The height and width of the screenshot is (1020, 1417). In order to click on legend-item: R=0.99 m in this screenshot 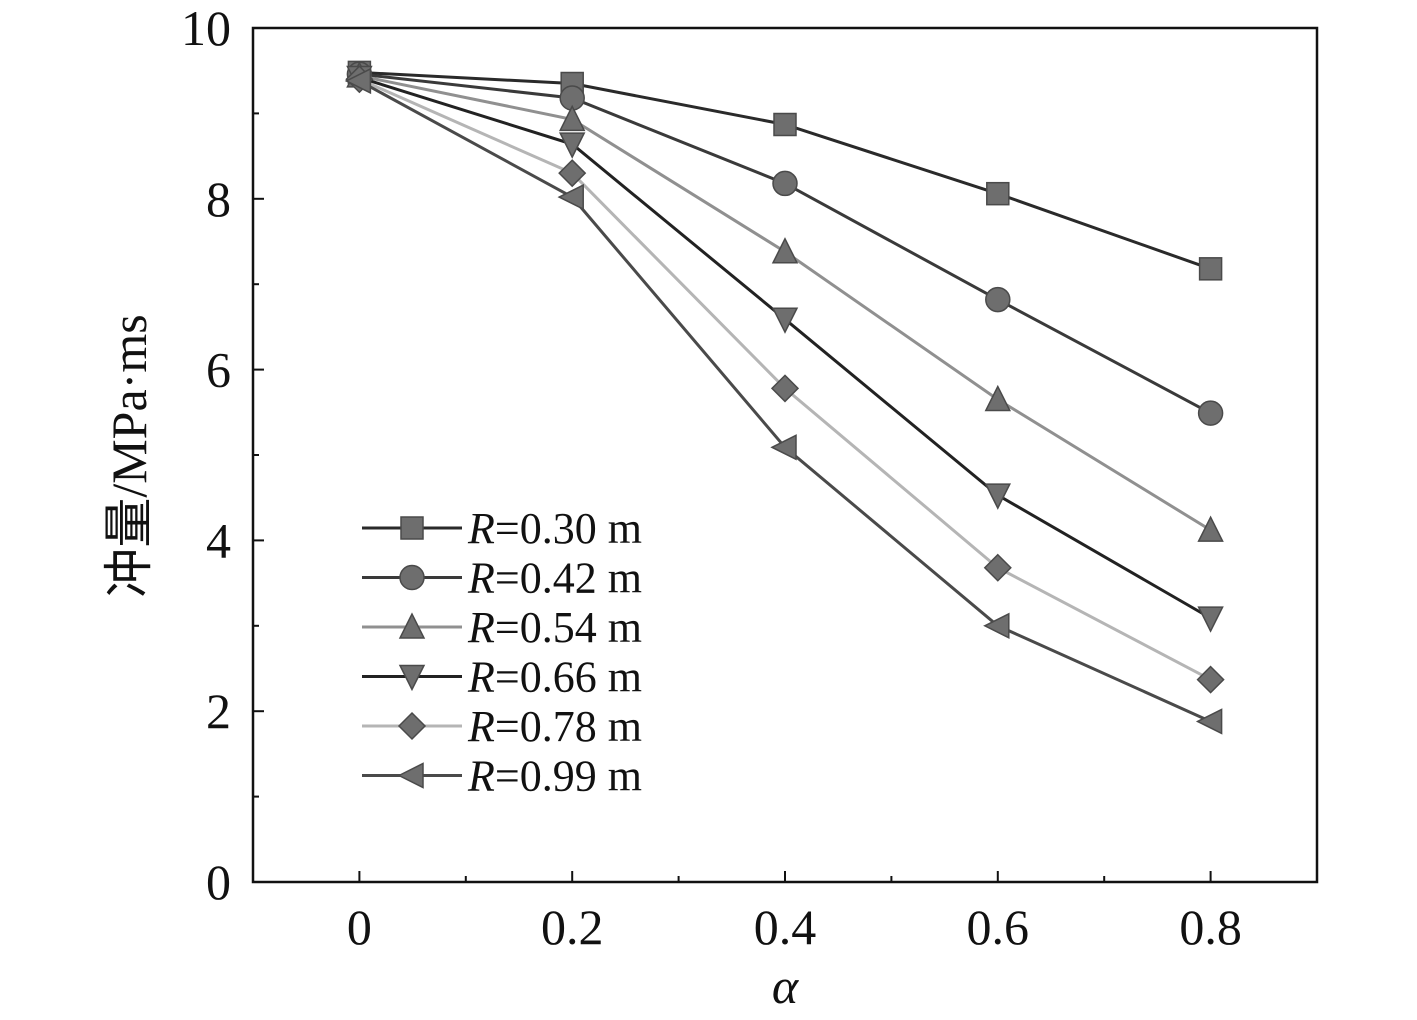, I will do `click(502, 776)`.